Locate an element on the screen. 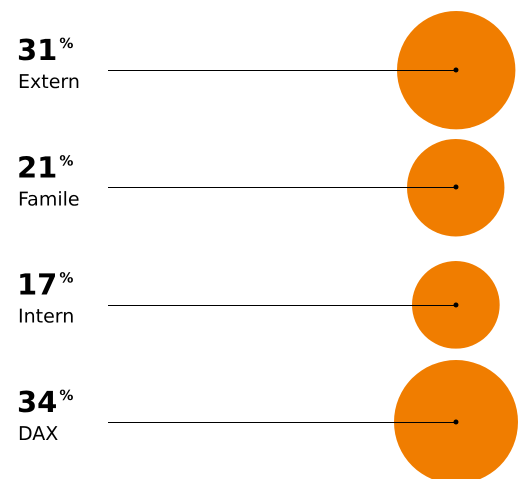  data-label: 31% is located at coordinates (45, 50).